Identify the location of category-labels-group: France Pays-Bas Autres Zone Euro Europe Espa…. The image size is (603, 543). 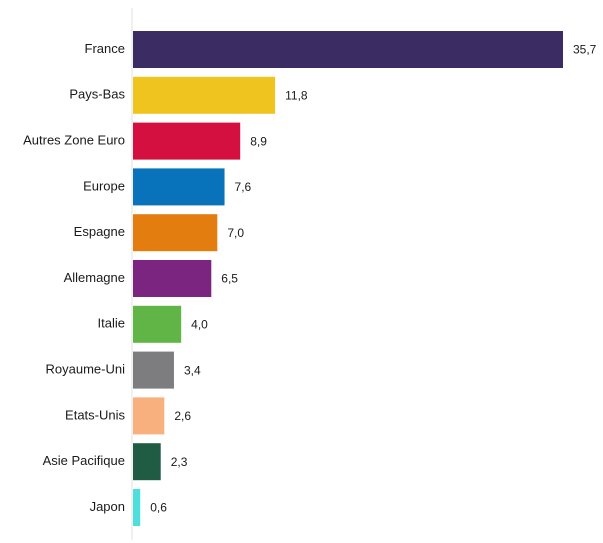
(74, 277).